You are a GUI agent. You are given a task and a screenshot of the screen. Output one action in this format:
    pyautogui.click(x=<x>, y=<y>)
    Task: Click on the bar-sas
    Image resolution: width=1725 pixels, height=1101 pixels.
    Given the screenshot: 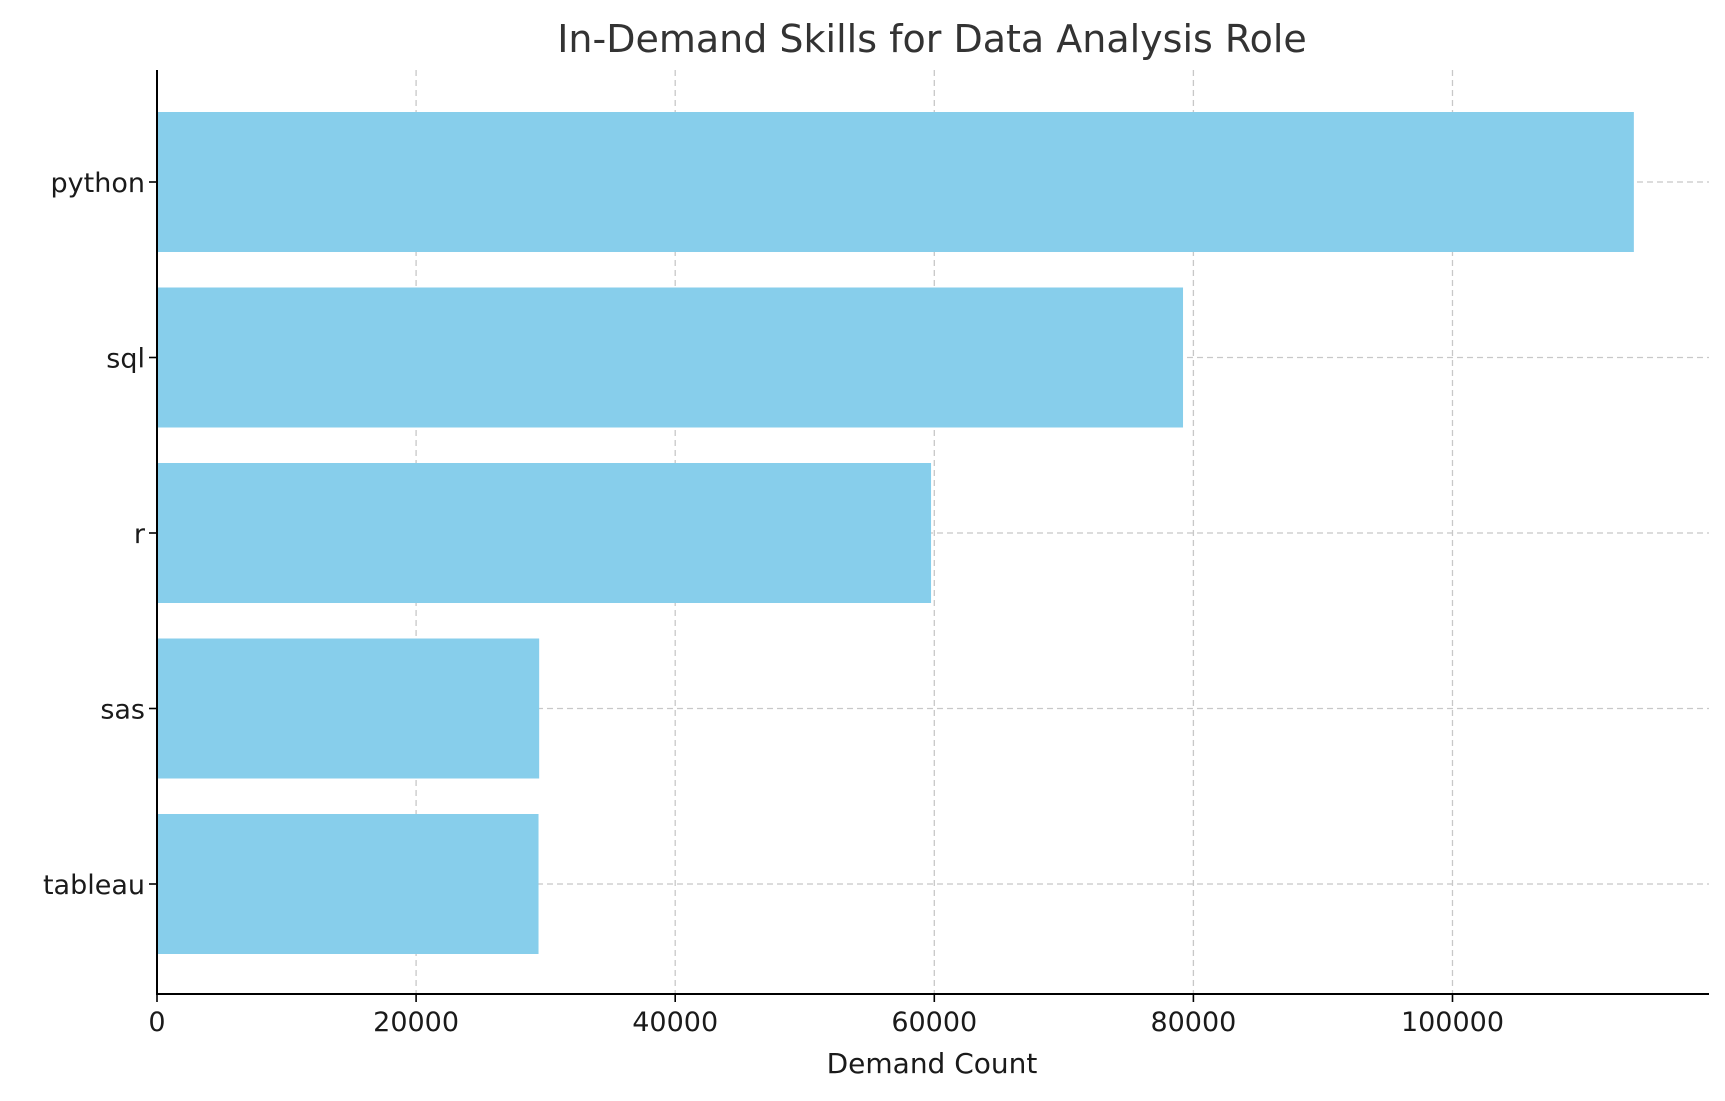 What is the action you would take?
    pyautogui.click(x=348, y=708)
    